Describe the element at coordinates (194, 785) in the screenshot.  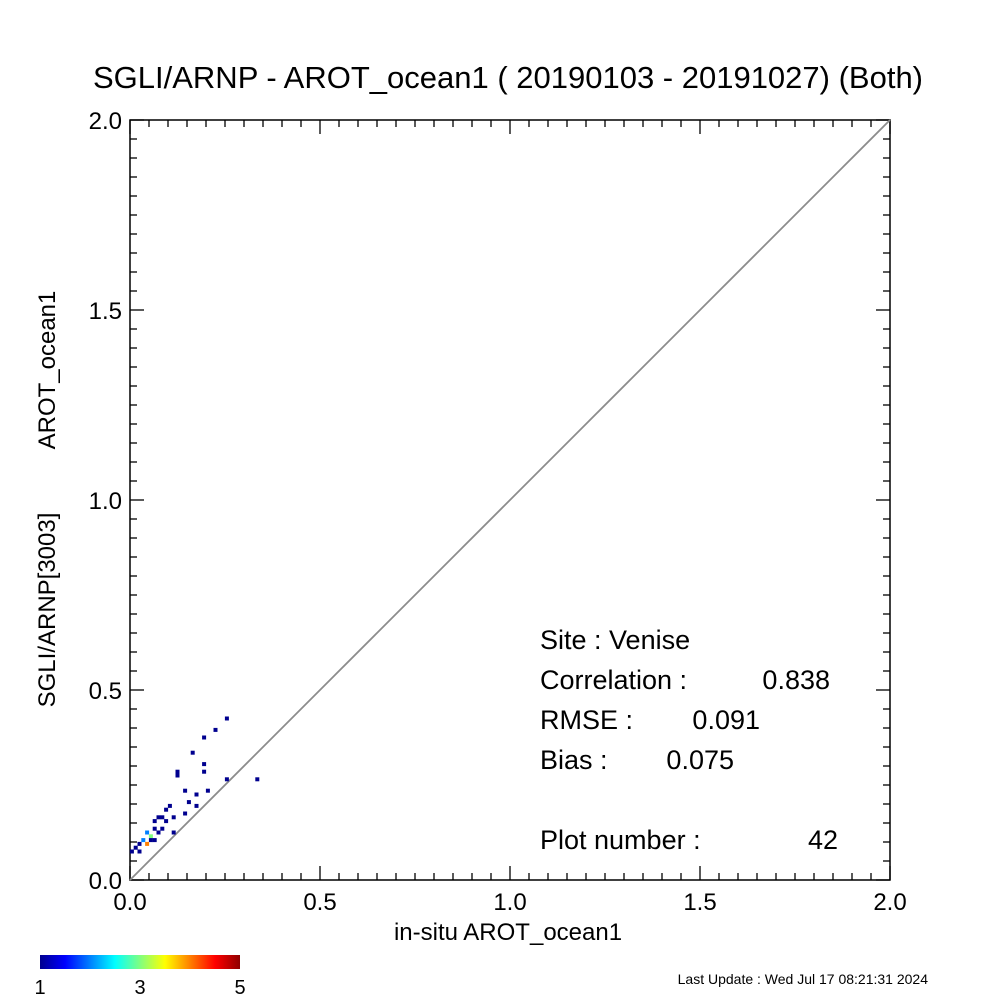
I see `data-points` at that location.